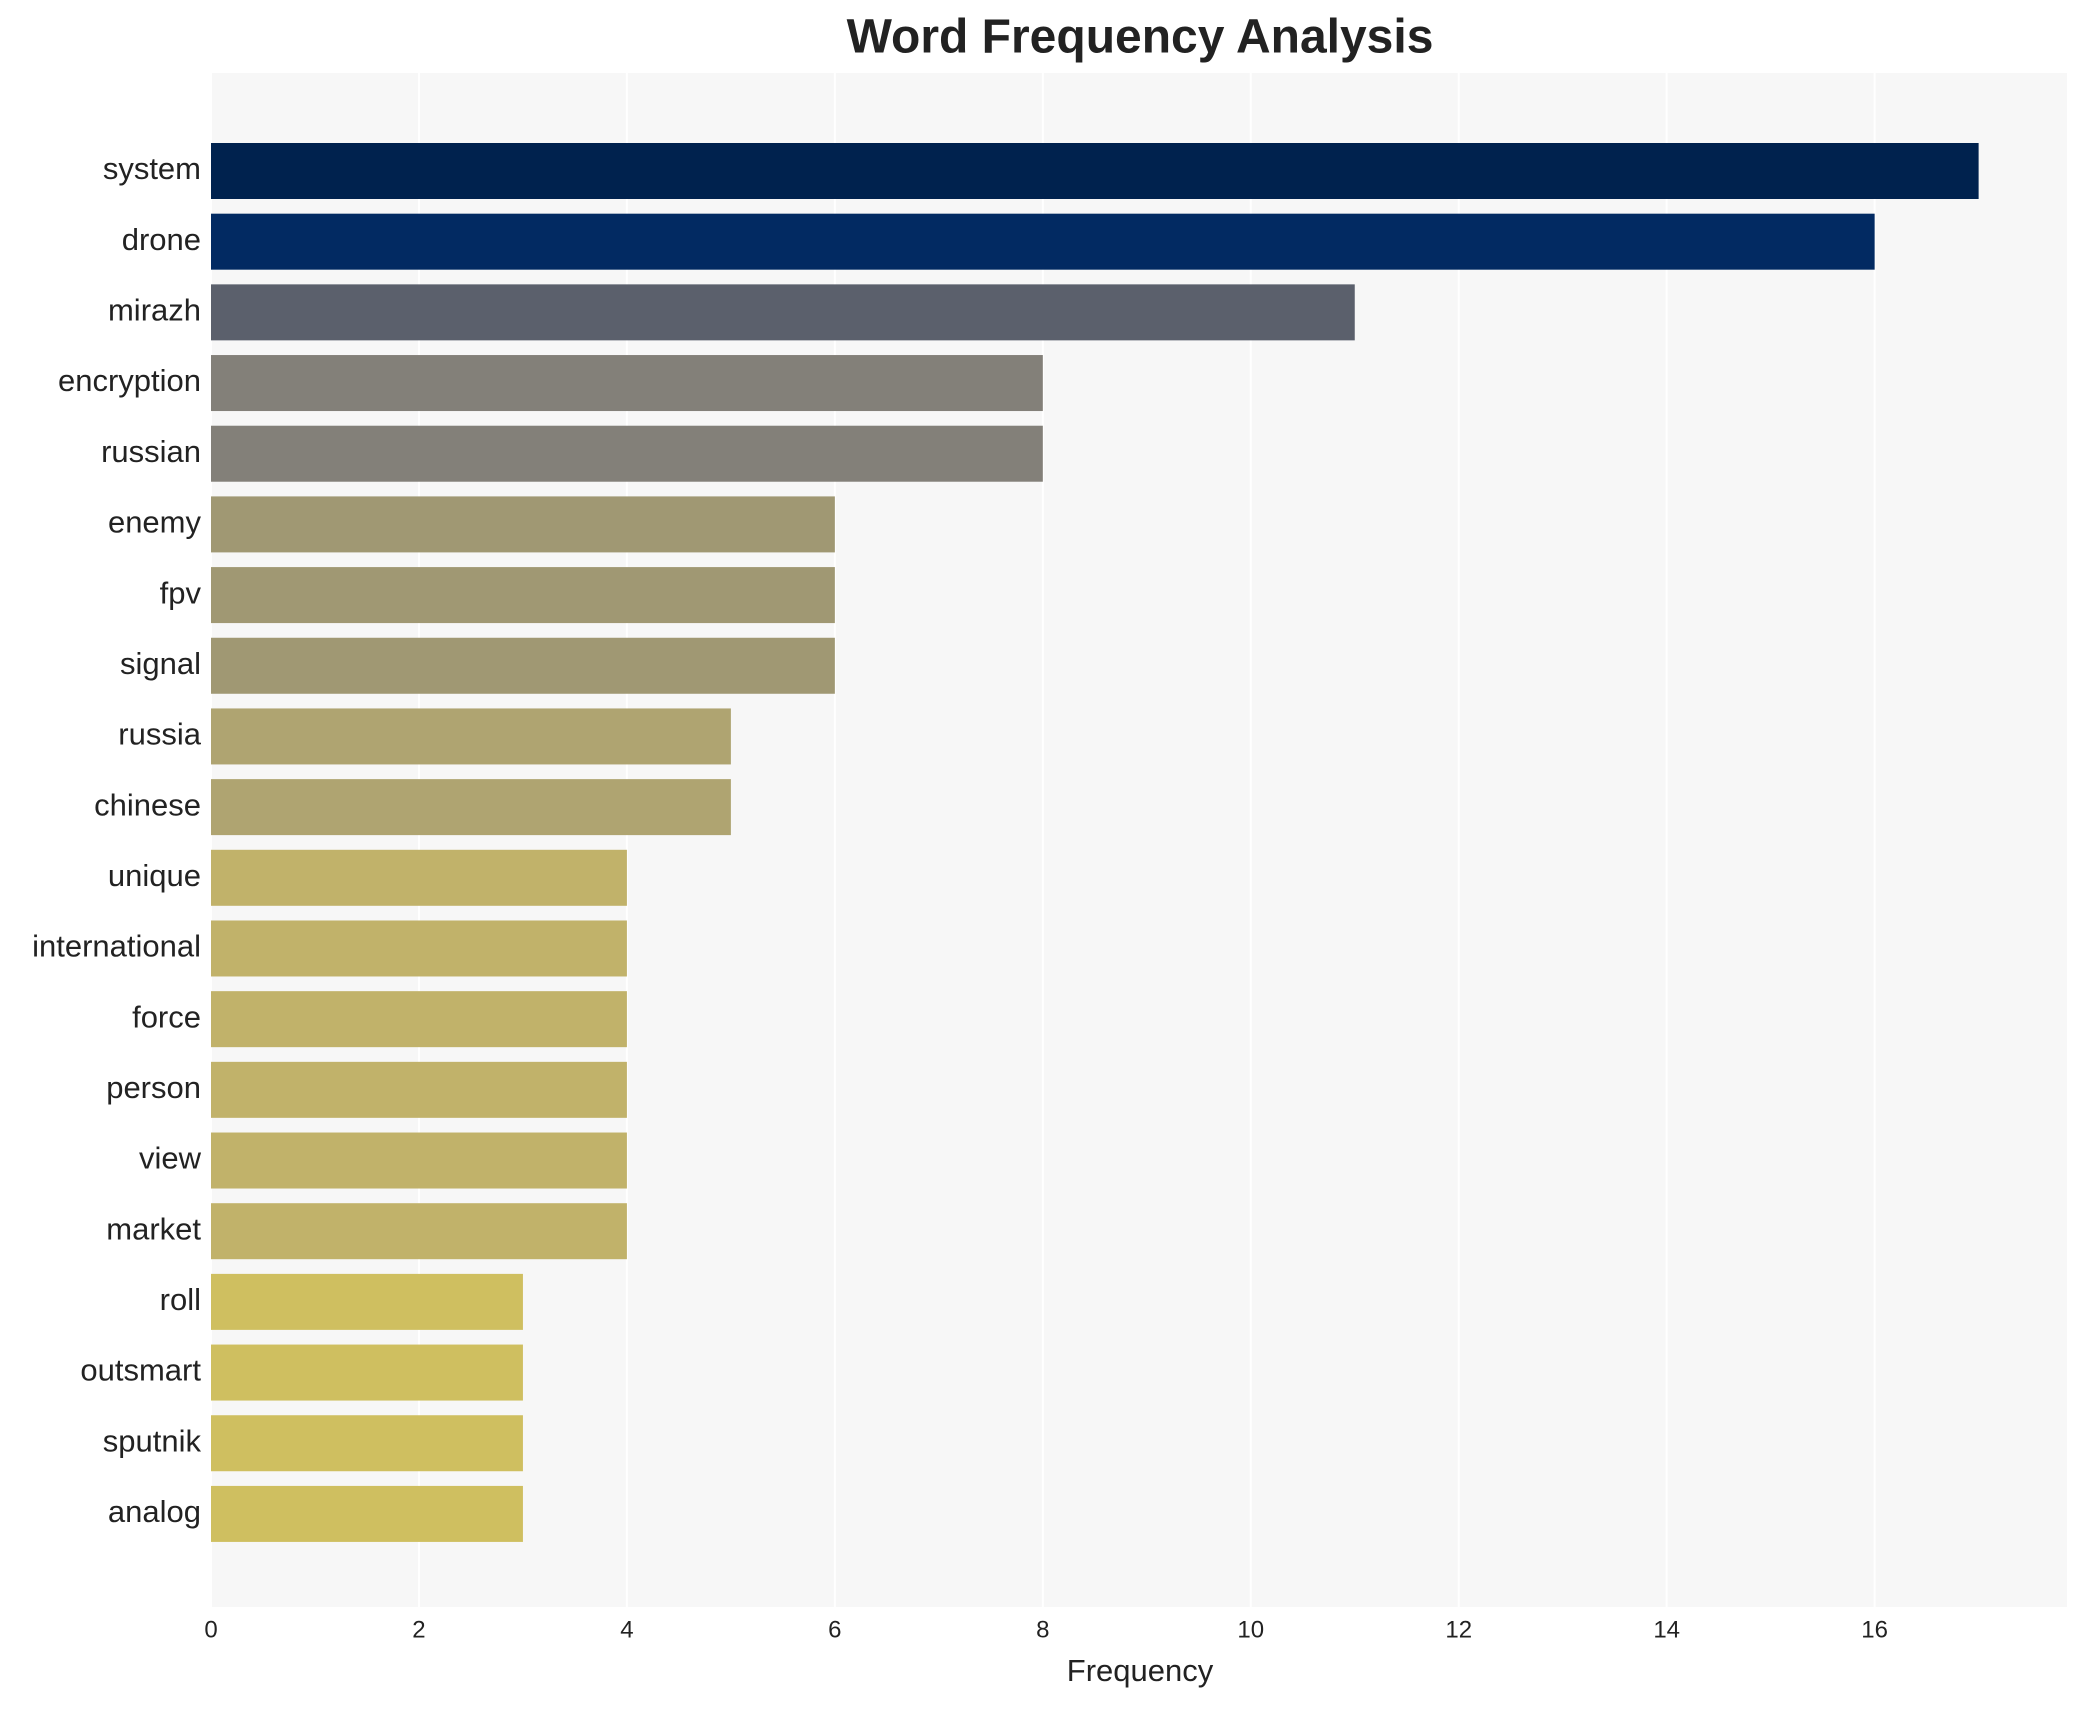  What do you see at coordinates (170, 1158) in the screenshot?
I see `y-tick-label: view` at bounding box center [170, 1158].